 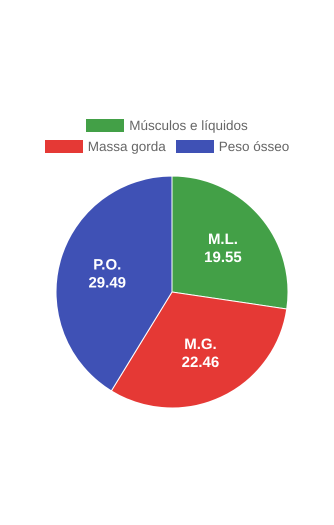 I want to click on legend-label: Peso ósseo, so click(x=254, y=146).